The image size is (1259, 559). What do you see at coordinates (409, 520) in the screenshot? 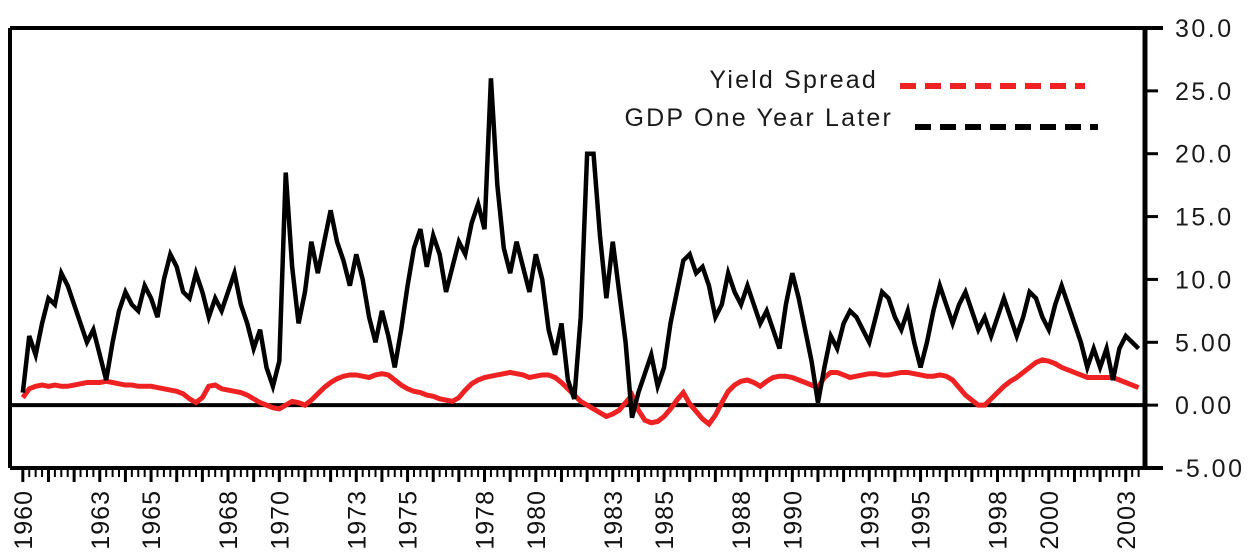
I see `x-label-6: 1975` at bounding box center [409, 520].